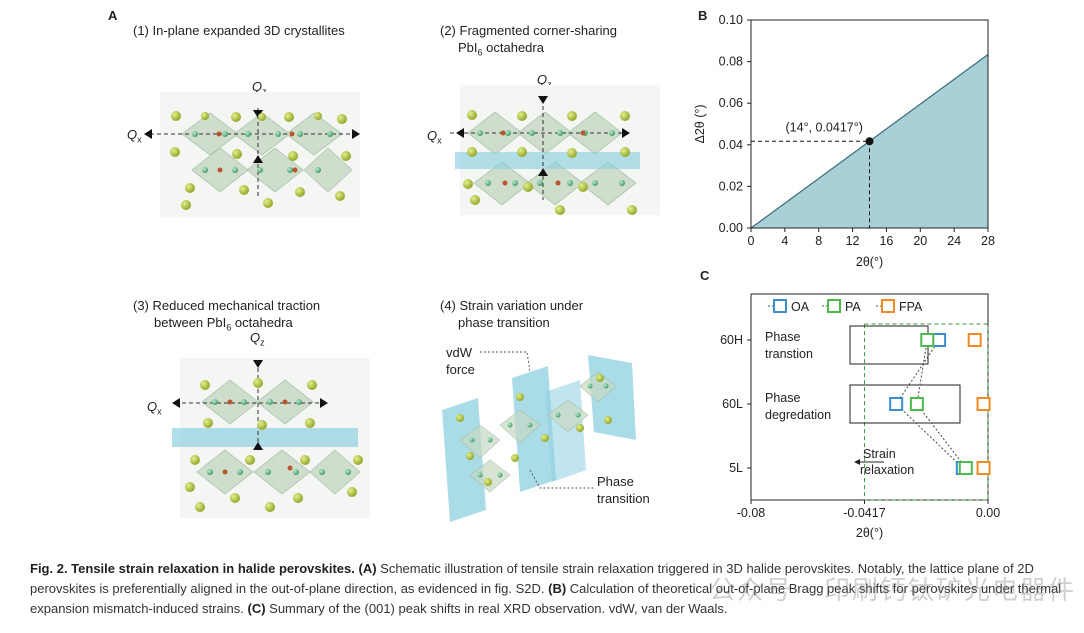 This screenshot has width=1084, height=633. I want to click on qz-label-2: Qz, so click(544, 81).